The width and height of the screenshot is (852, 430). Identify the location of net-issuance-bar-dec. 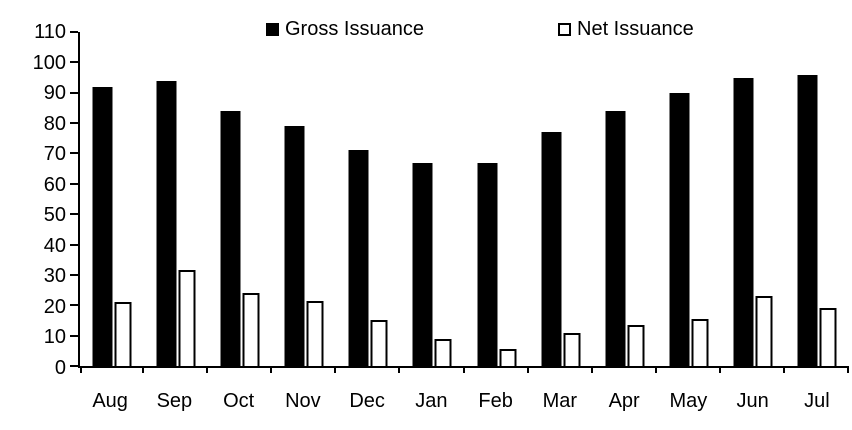
(379, 343).